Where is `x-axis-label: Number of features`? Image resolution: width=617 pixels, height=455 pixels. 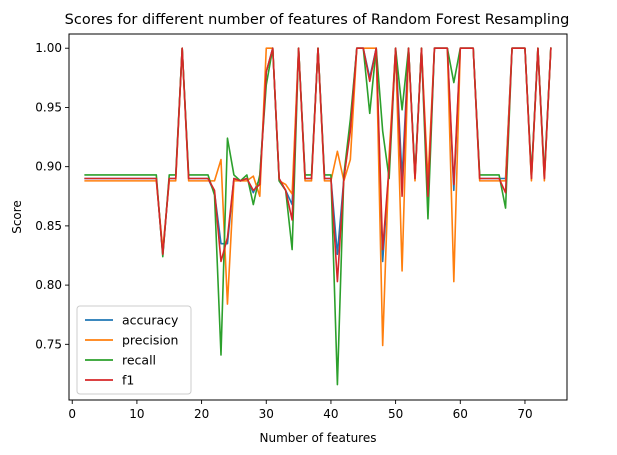
x-axis-label: Number of features is located at coordinates (318, 438).